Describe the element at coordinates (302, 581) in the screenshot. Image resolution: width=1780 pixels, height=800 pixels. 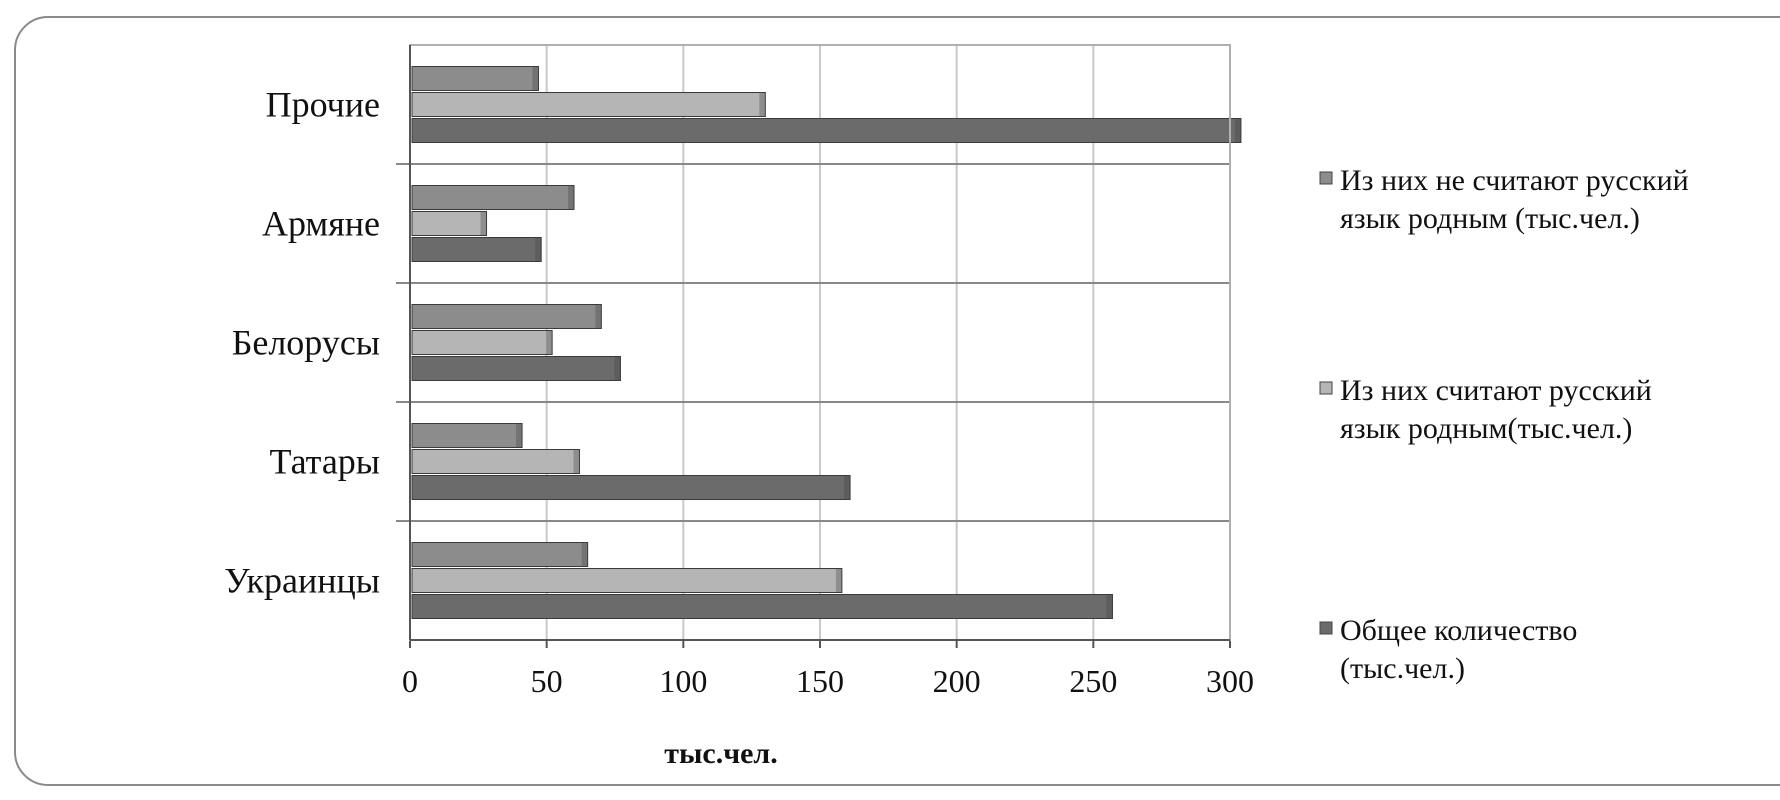
I see `category-label: Украинцы` at that location.